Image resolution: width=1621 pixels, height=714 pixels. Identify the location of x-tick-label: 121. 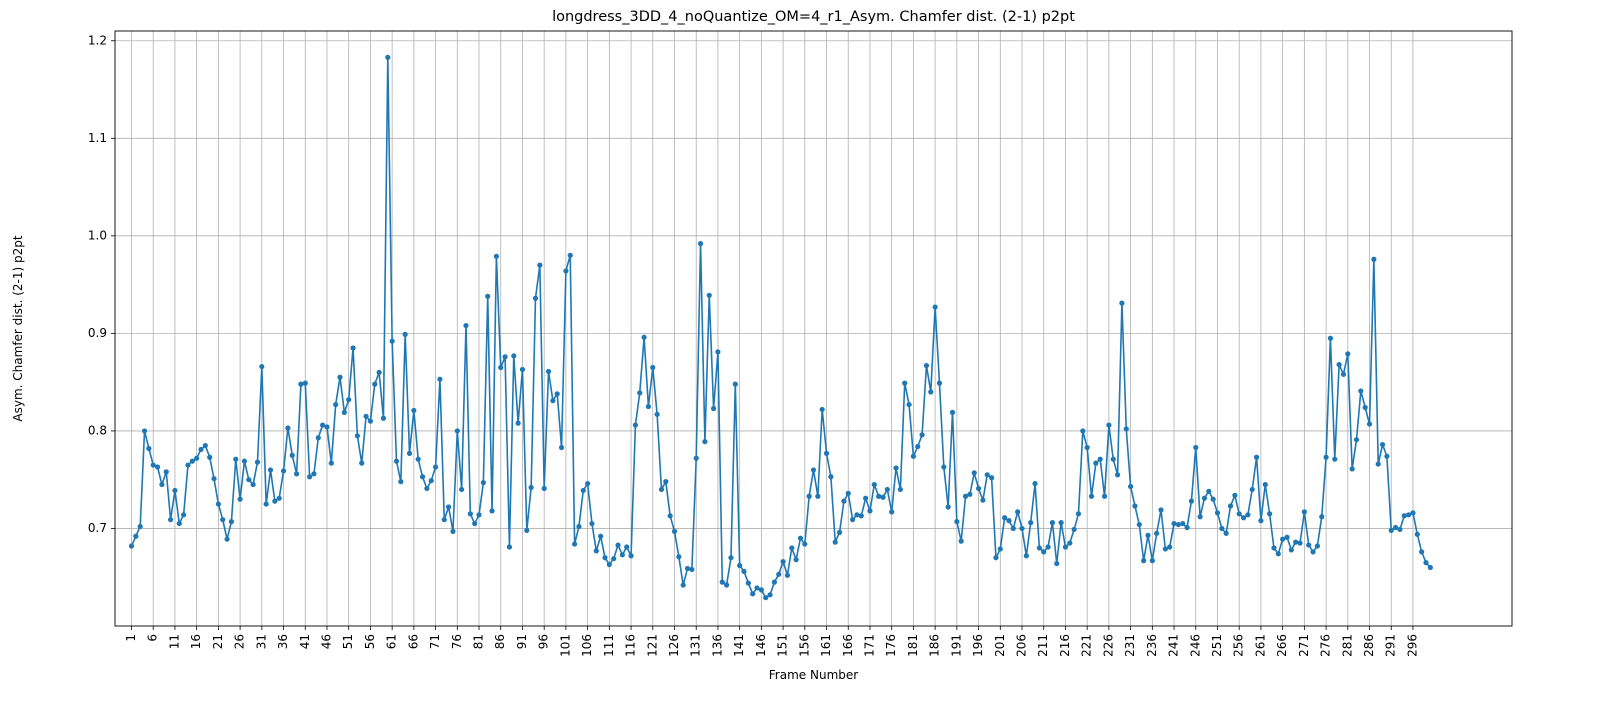
(652, 645).